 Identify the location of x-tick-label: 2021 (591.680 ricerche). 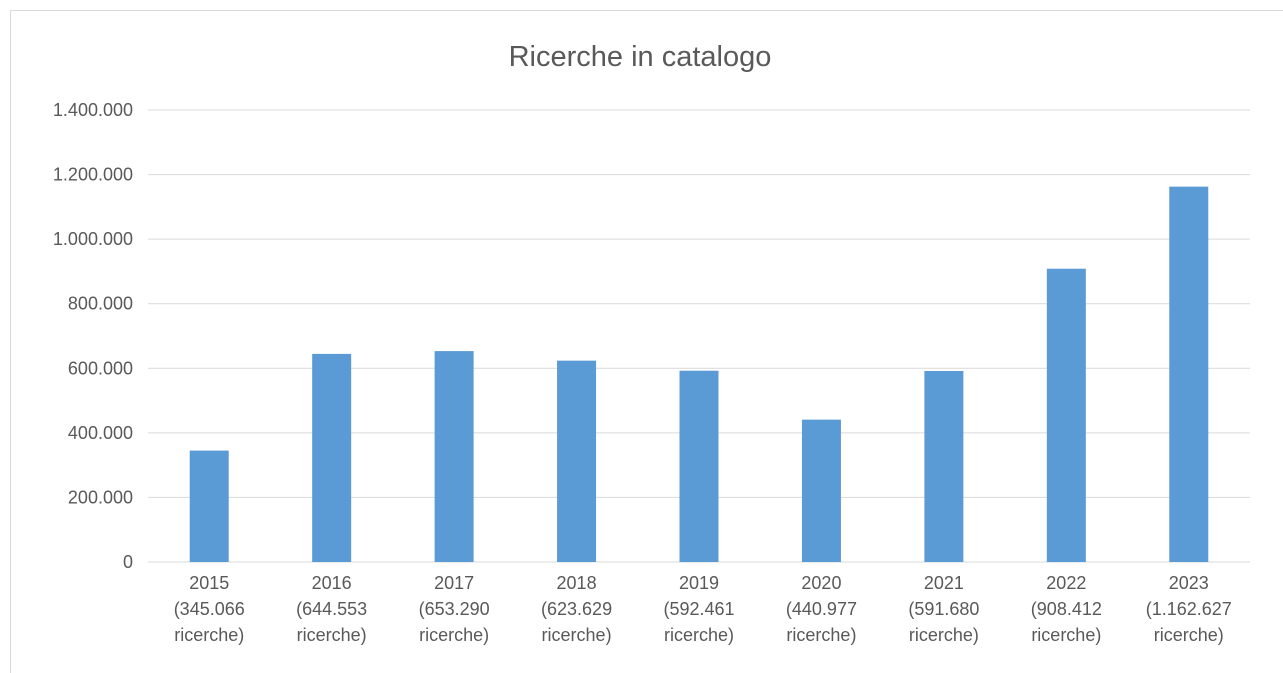
(943, 609).